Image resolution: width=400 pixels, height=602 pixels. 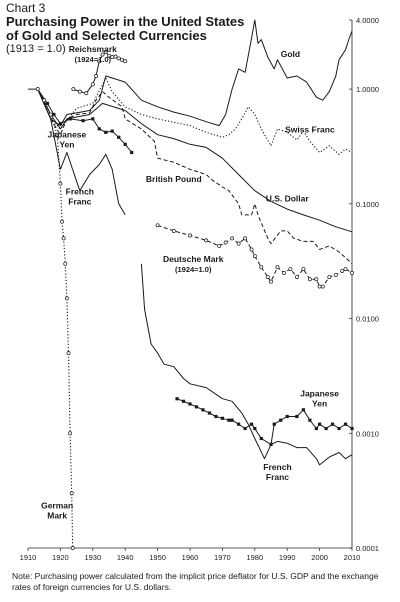 I want to click on french-franc-label: French Franc, so click(x=277, y=472).